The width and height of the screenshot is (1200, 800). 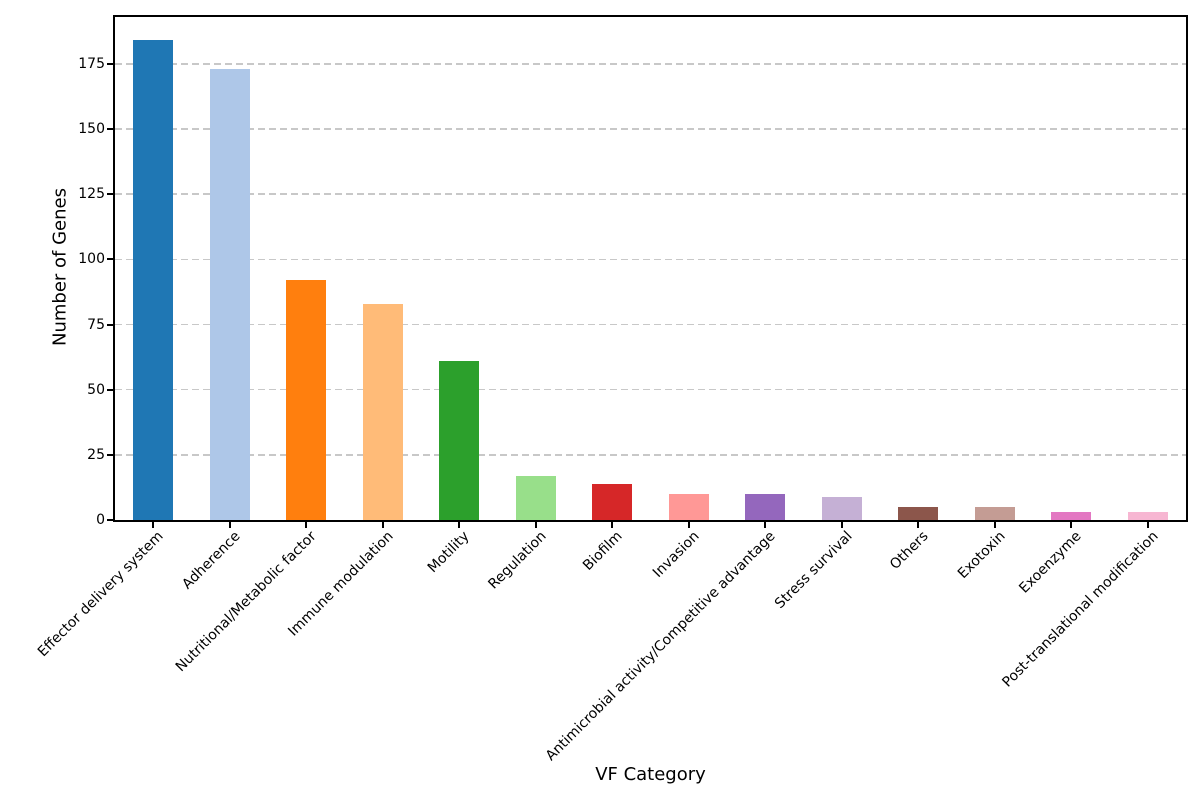 What do you see at coordinates (994, 513) in the screenshot?
I see `bar-exotoxin` at bounding box center [994, 513].